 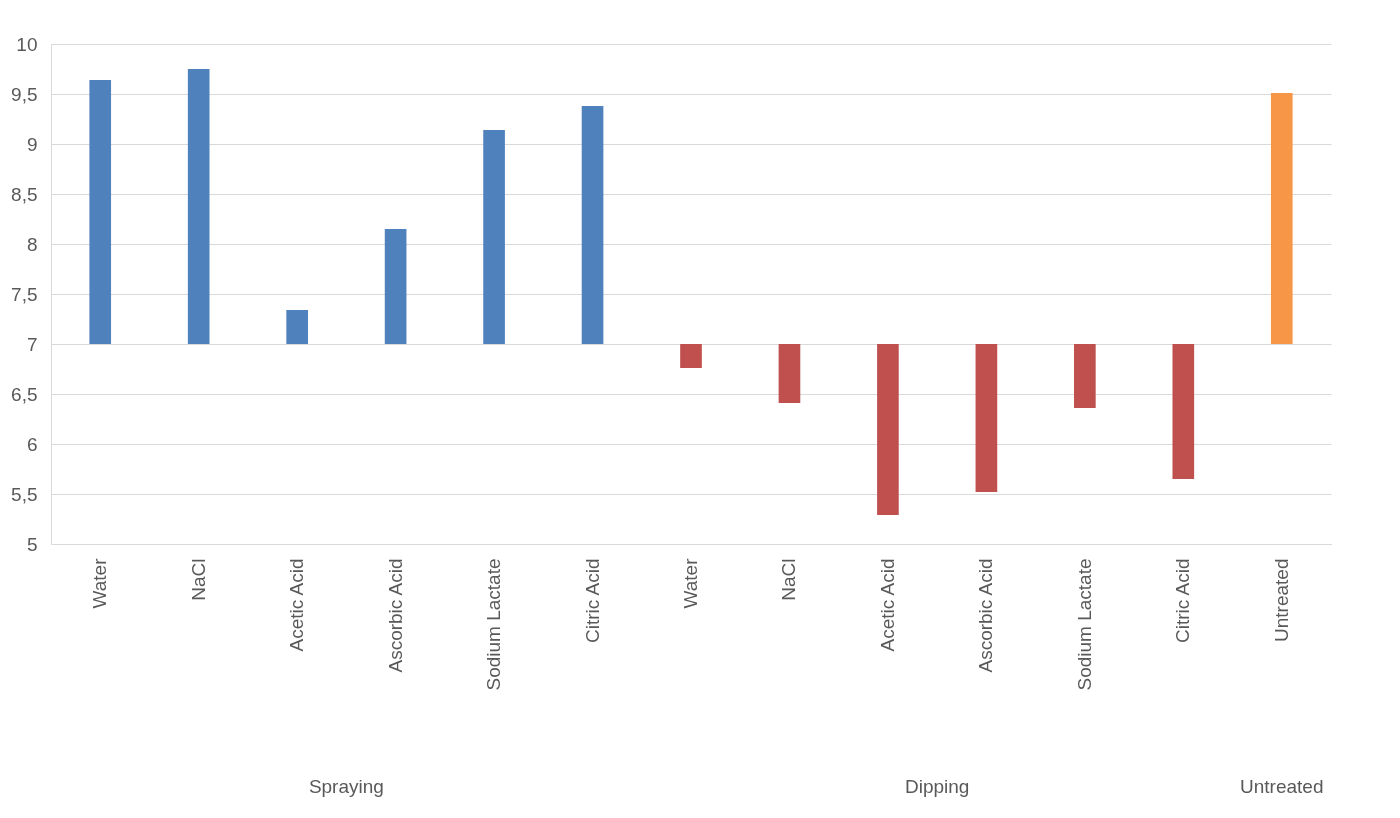 I want to click on y-tick-label: 7,5, so click(x=24, y=294).